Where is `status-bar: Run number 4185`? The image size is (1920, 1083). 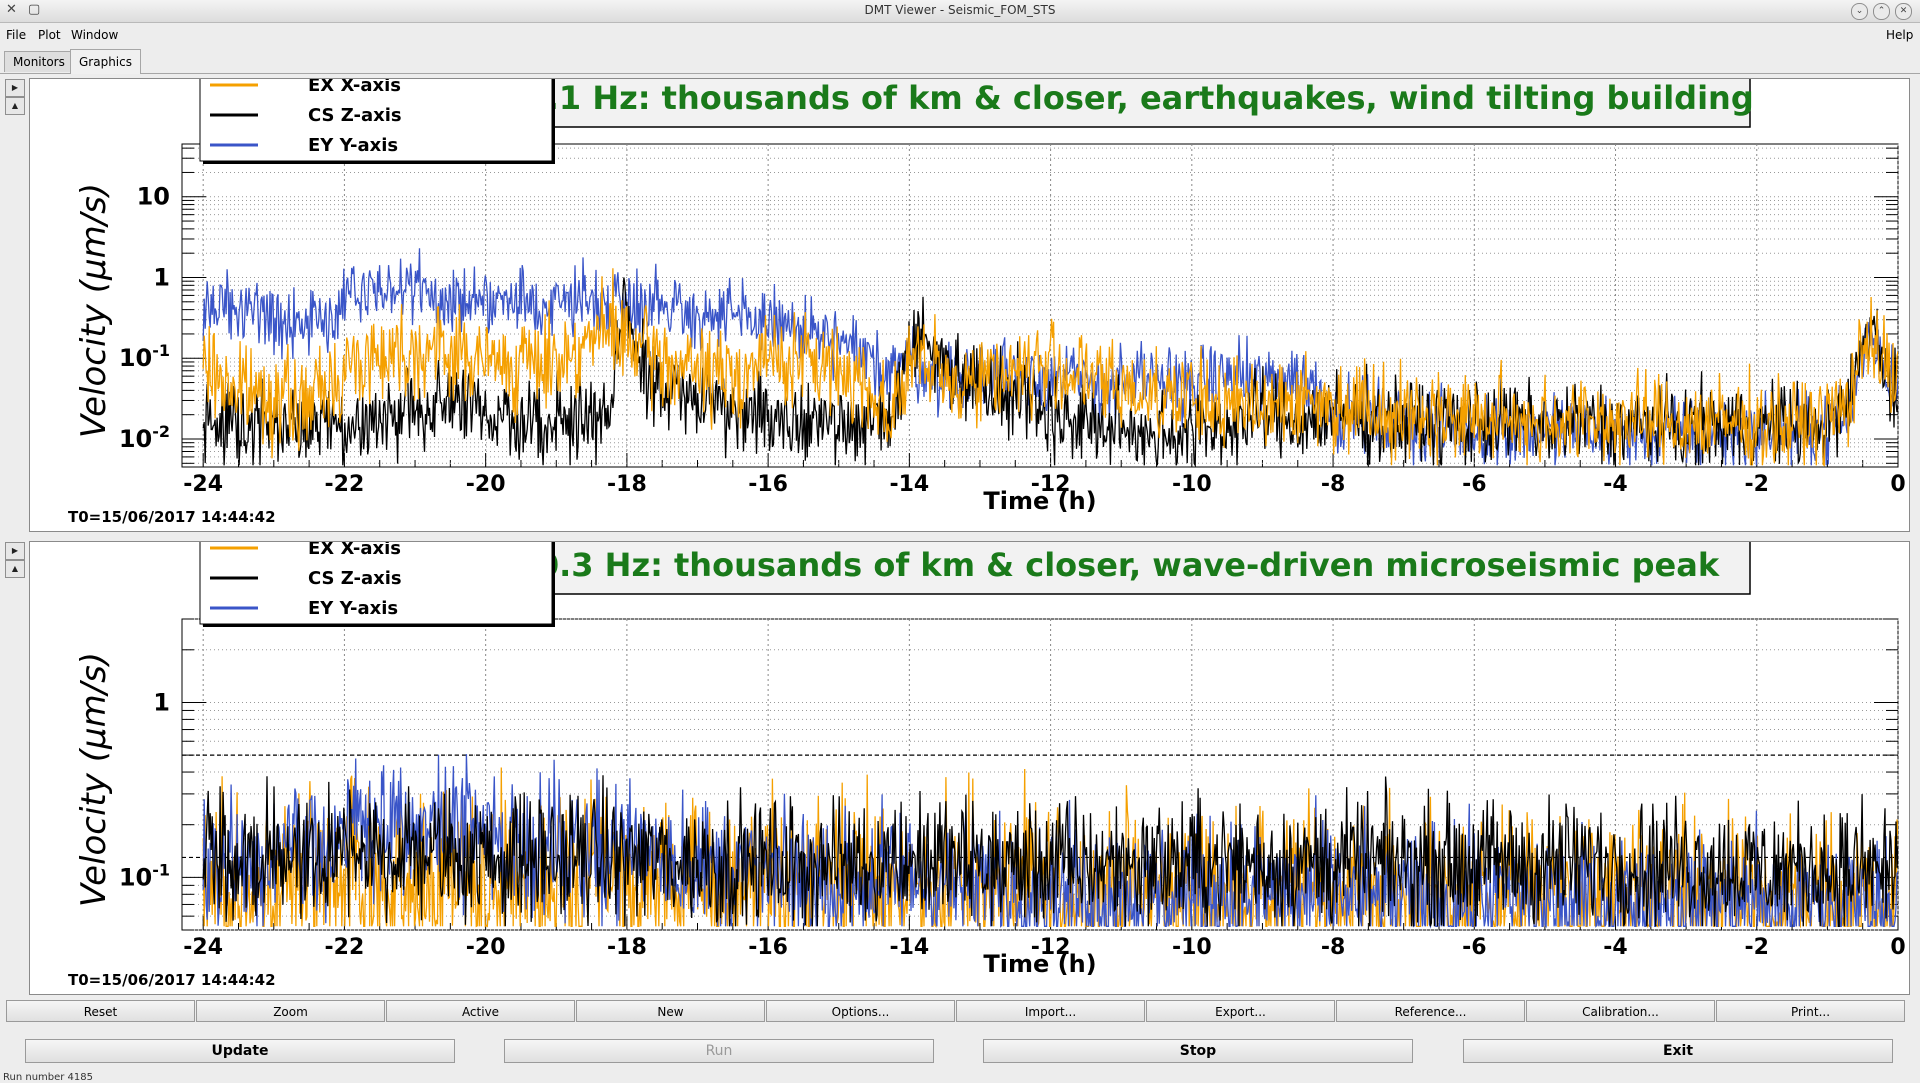 status-bar: Run number 4185 is located at coordinates (48, 1077).